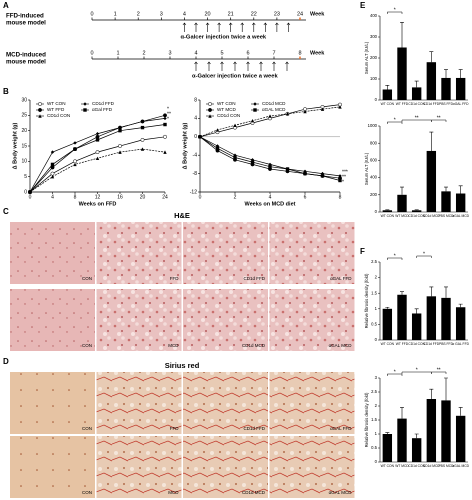 This screenshot has height=500, width=472. I want to click on y-axis-label: Δ Body weight (g), so click(15, 145).